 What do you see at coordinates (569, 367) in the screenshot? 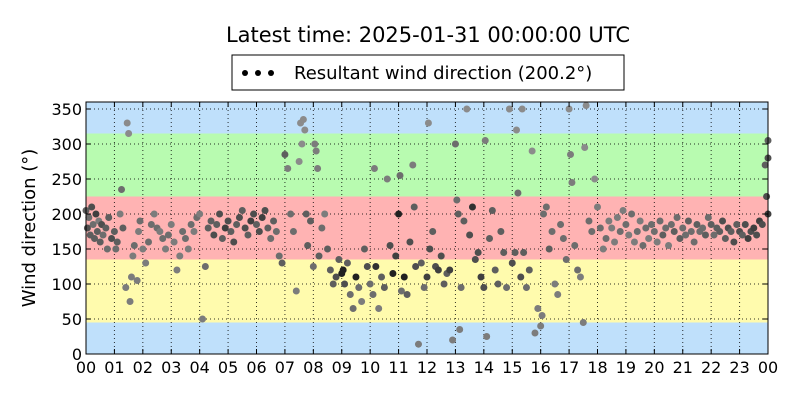
I see `x-tick-label: 17` at bounding box center [569, 367].